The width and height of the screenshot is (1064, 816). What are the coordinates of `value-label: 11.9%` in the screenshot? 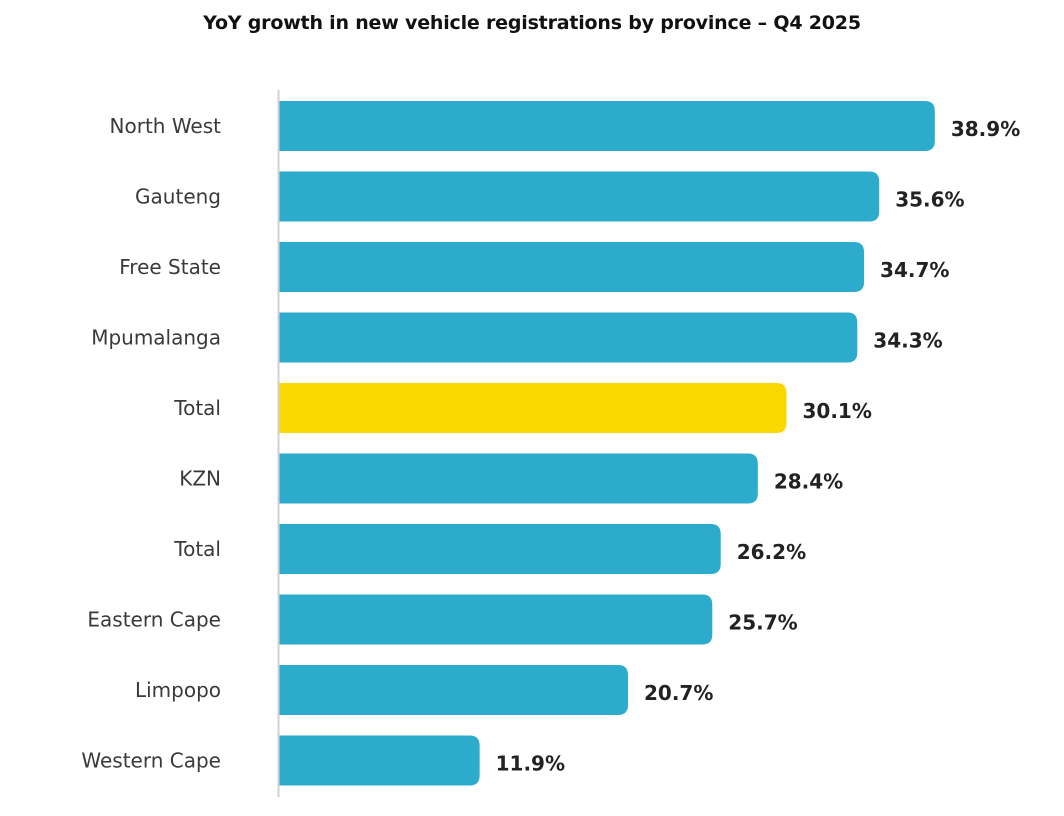 It's located at (530, 764).